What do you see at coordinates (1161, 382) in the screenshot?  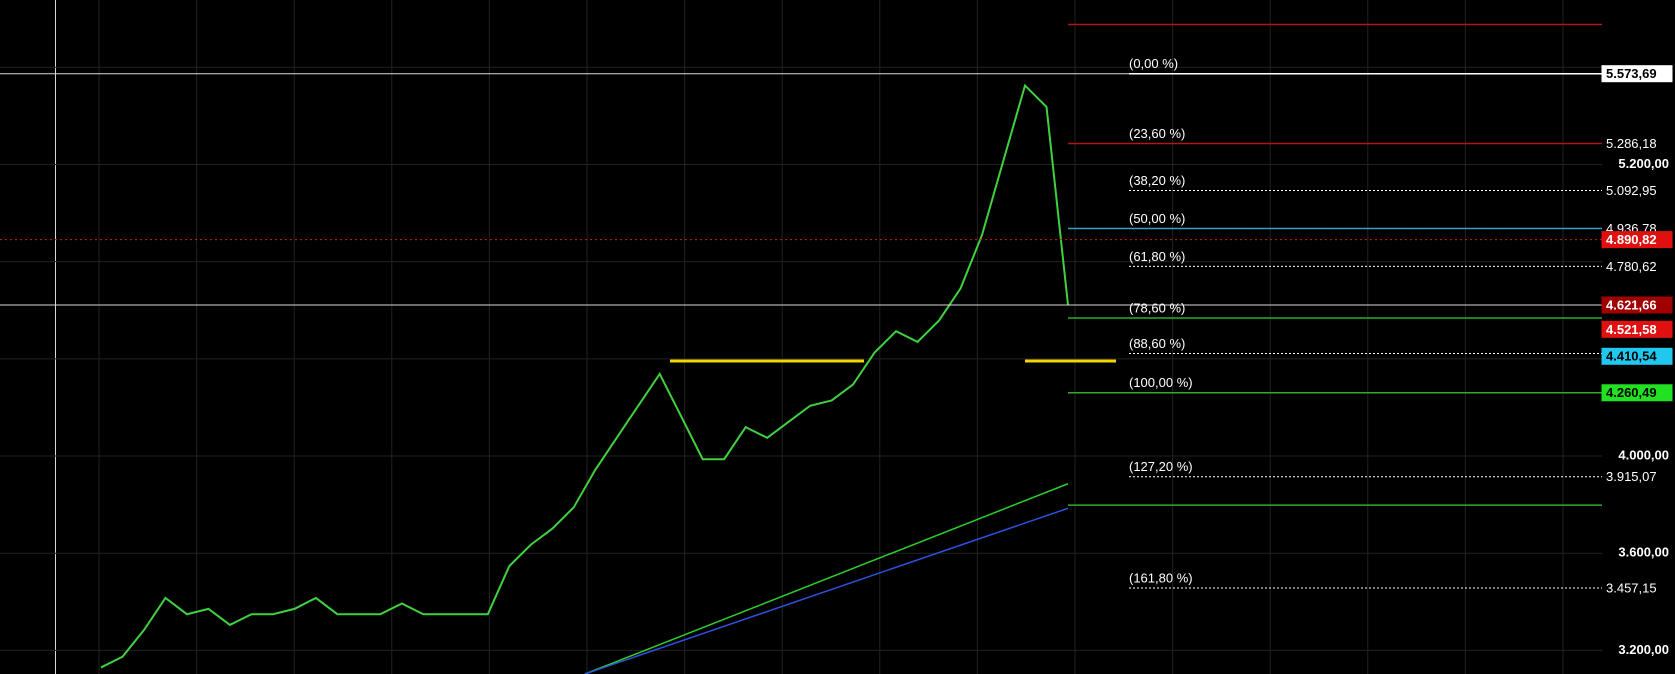 I see `fib-label: (100,00 %)` at bounding box center [1161, 382].